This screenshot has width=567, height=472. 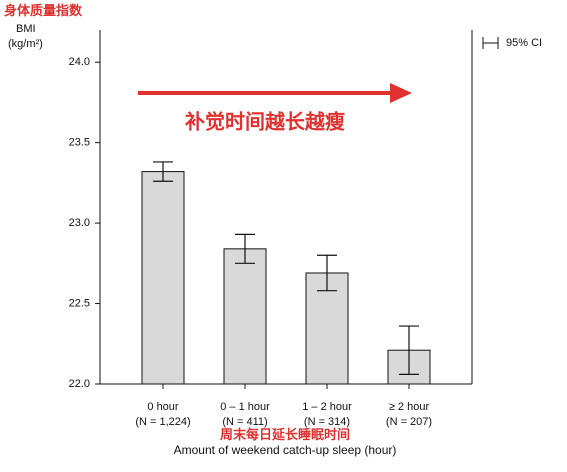 I want to click on x-tick-label: 0 – 1 hour, so click(x=245, y=407).